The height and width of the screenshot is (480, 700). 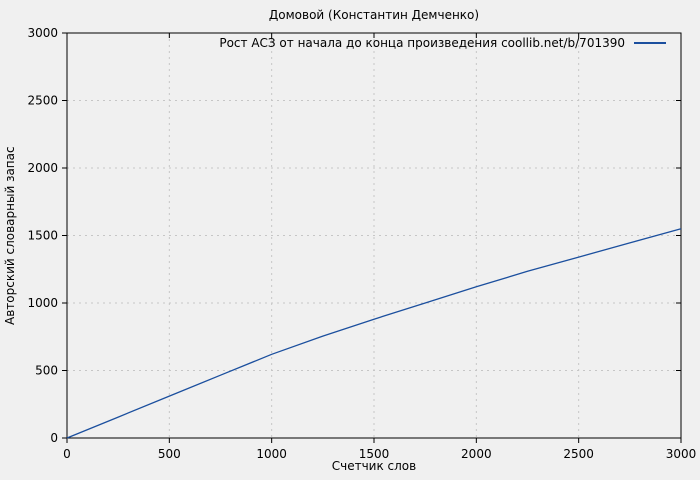 What do you see at coordinates (42, 168) in the screenshot?
I see `y-tick-label: 2000` at bounding box center [42, 168].